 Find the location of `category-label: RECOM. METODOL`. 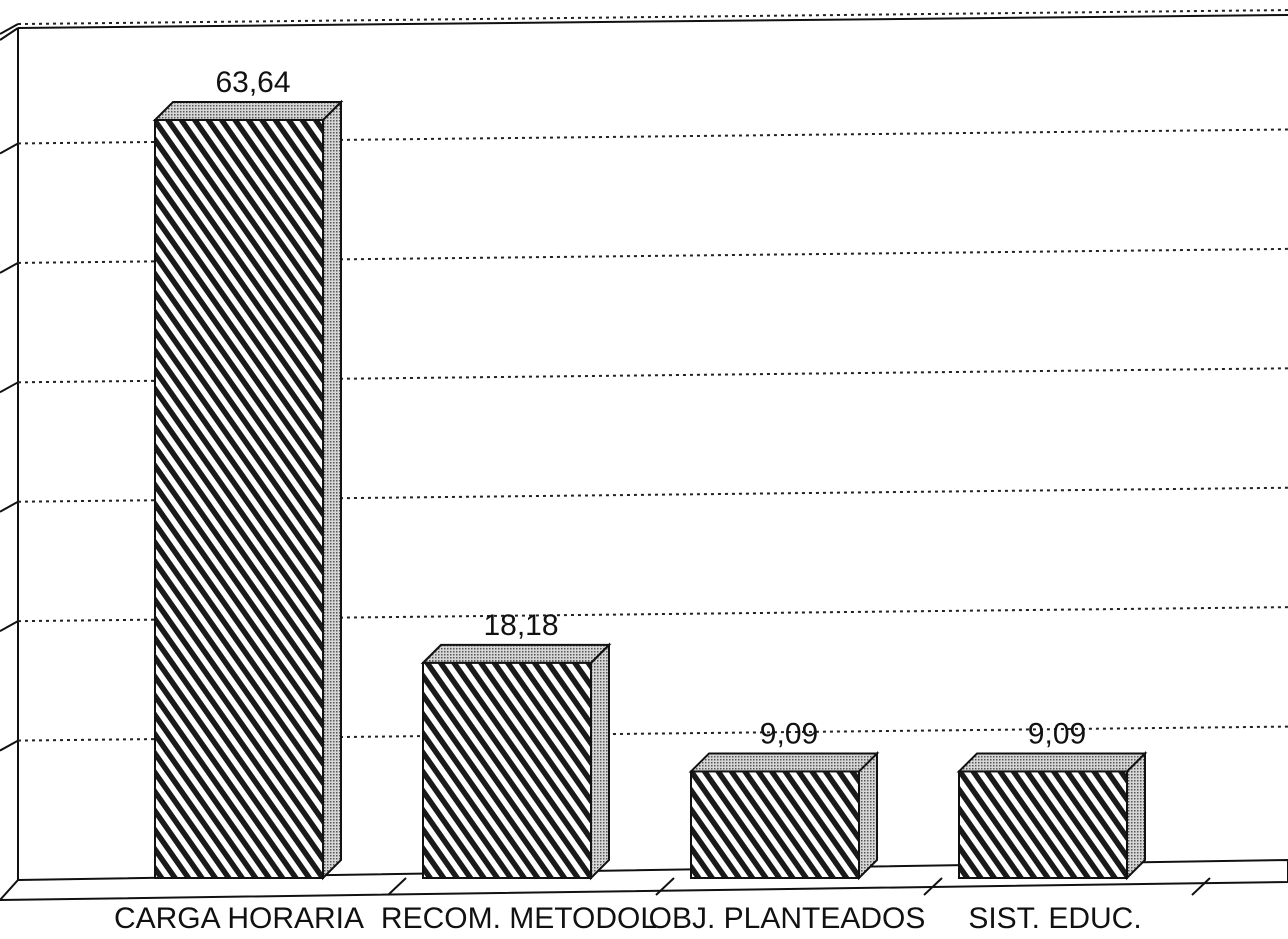

category-label: RECOM. METODOL is located at coordinates (519, 918).